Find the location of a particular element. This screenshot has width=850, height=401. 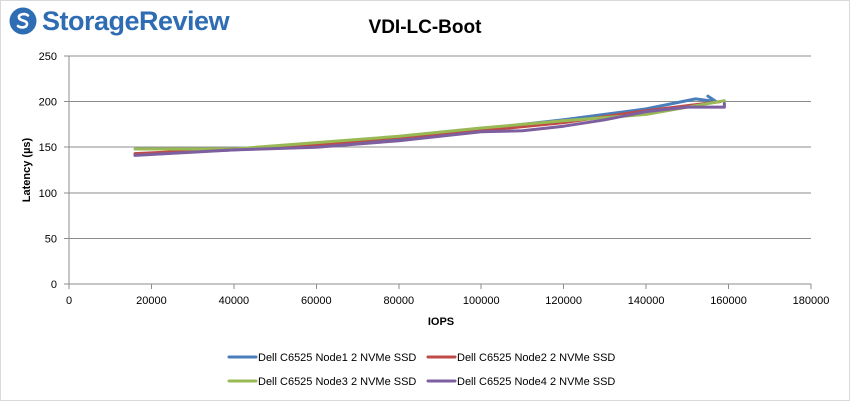

y-tick-label-2: 100 is located at coordinates (48, 194).